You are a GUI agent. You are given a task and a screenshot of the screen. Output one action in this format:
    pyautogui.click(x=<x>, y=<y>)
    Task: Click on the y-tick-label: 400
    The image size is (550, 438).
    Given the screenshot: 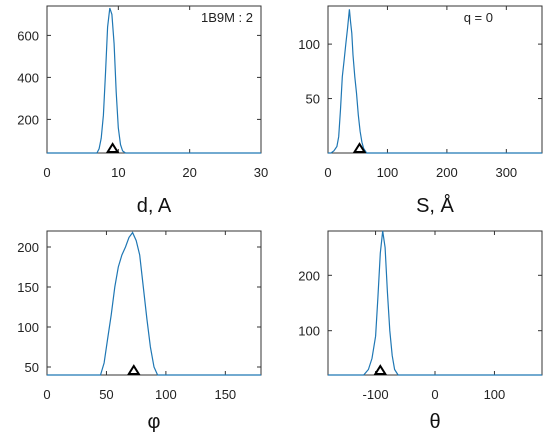 What is the action you would take?
    pyautogui.click(x=28, y=77)
    